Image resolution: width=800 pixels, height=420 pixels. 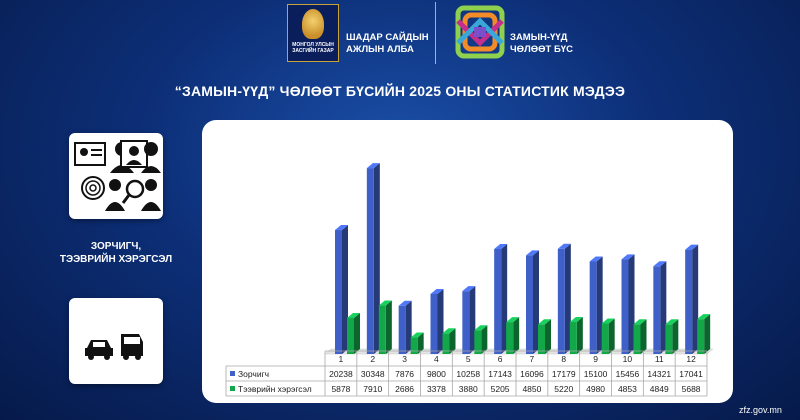 What do you see at coordinates (313, 33) in the screenshot?
I see `government-logo: МОНГОЛ УЛСЫН ЗАСГИЙН ГАЗАР` at bounding box center [313, 33].